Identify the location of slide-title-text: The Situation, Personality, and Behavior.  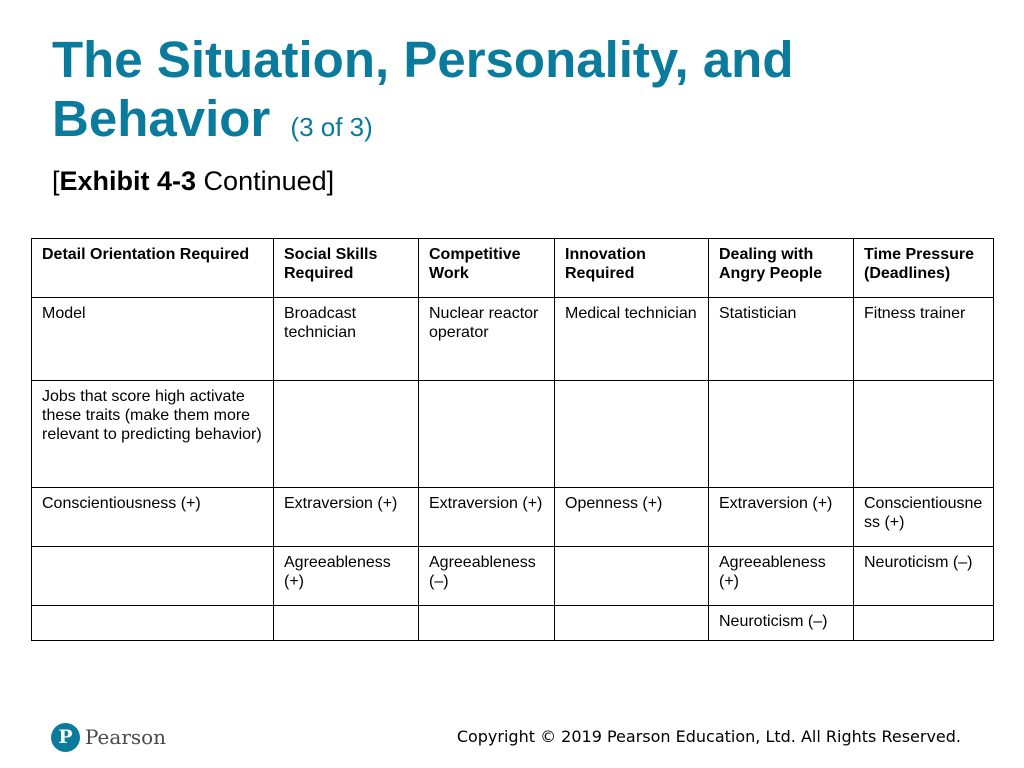
(423, 89).